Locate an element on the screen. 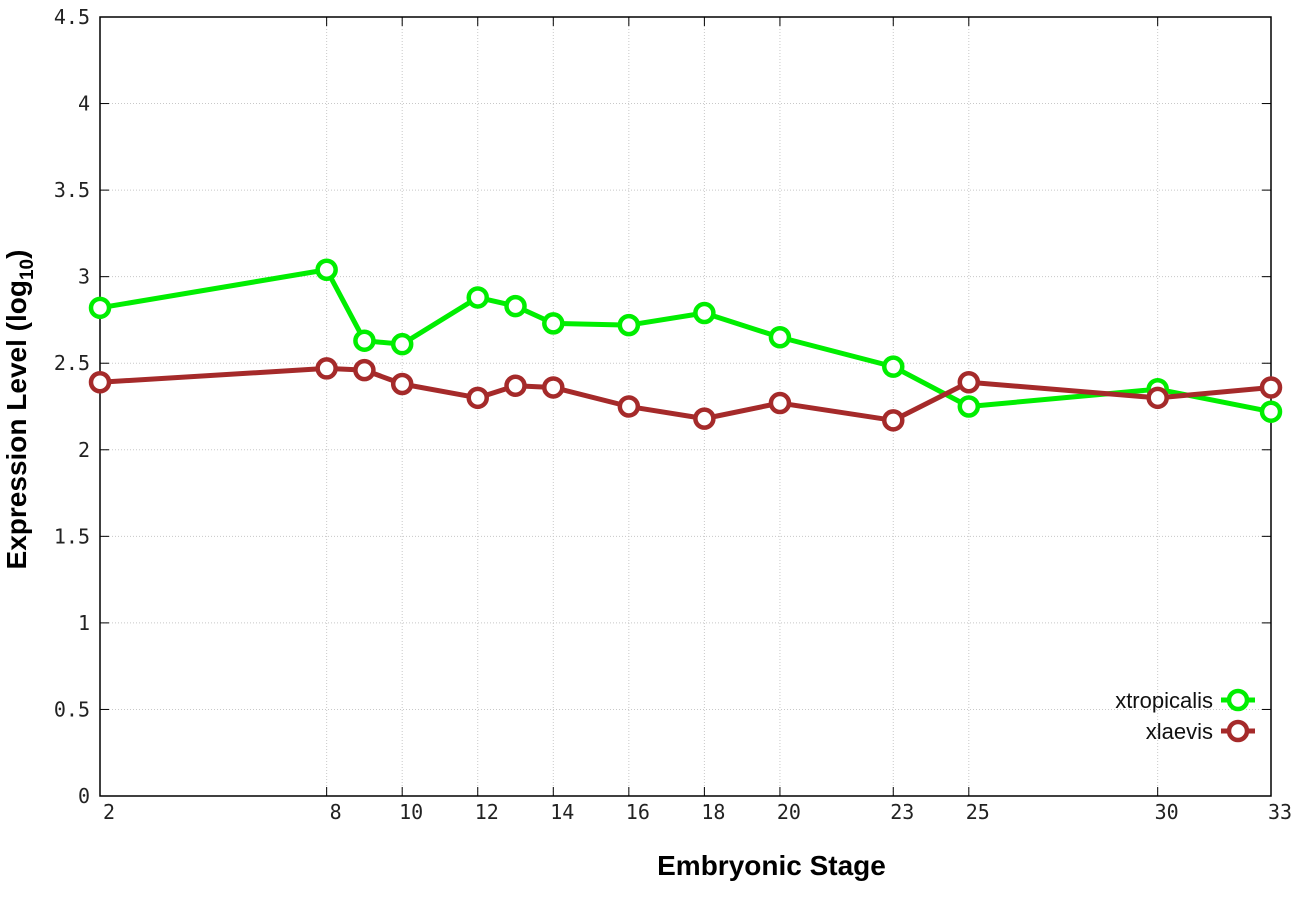 This screenshot has width=1296, height=907. legend-label-xtropicalis: xtropicalis is located at coordinates (1164, 700).